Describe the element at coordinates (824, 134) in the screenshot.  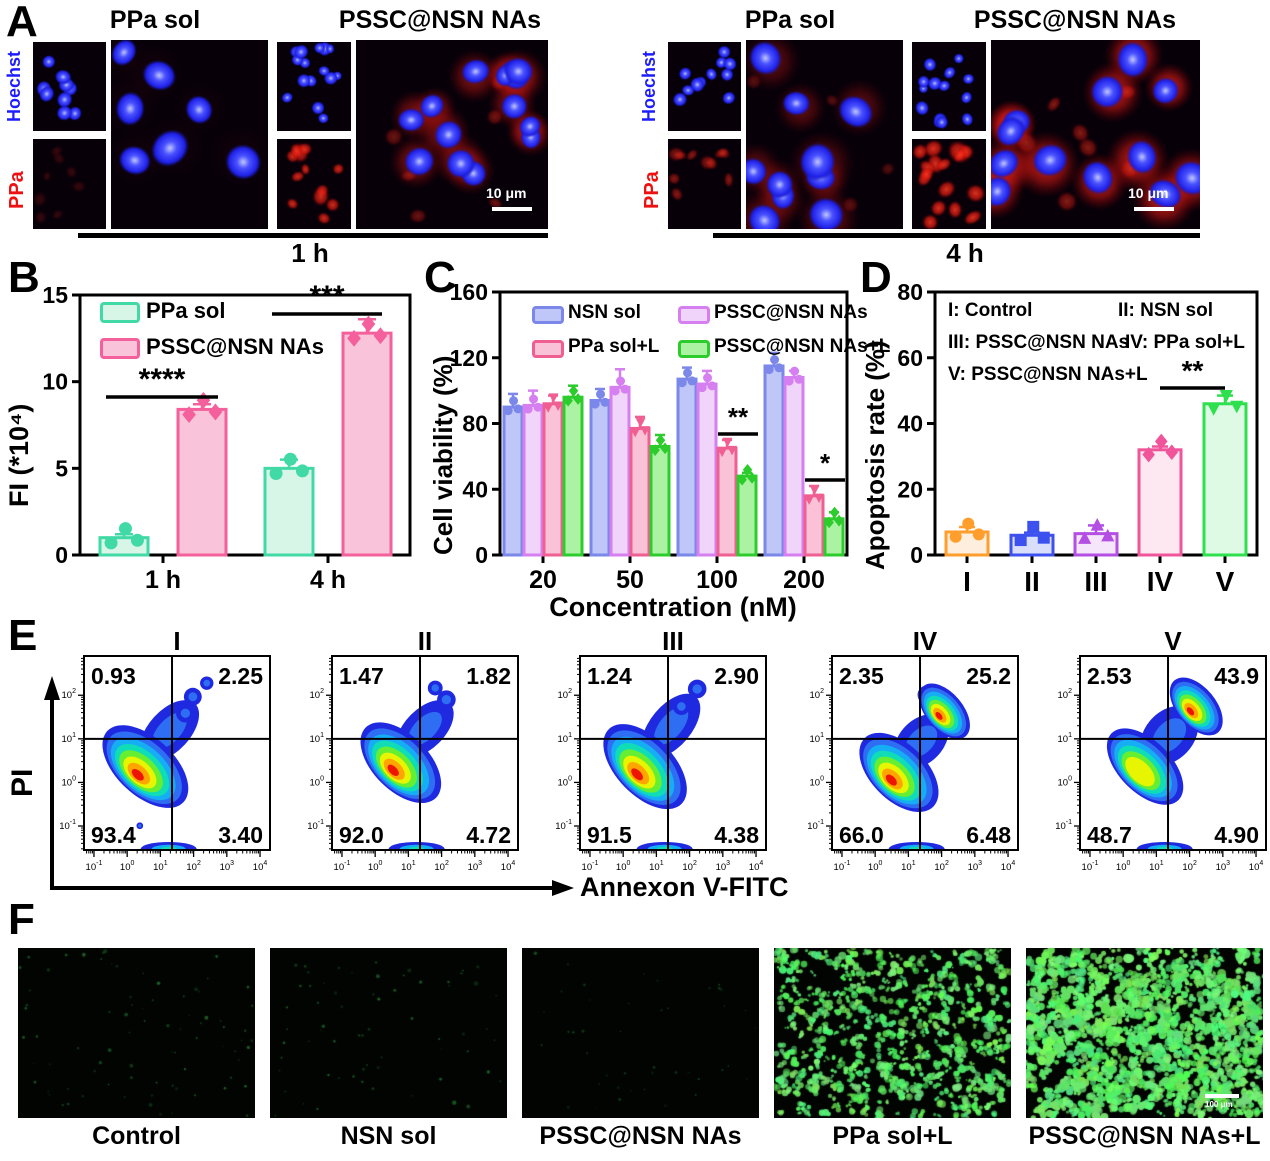
I see `micrograph-merge-ppasol-4h` at that location.